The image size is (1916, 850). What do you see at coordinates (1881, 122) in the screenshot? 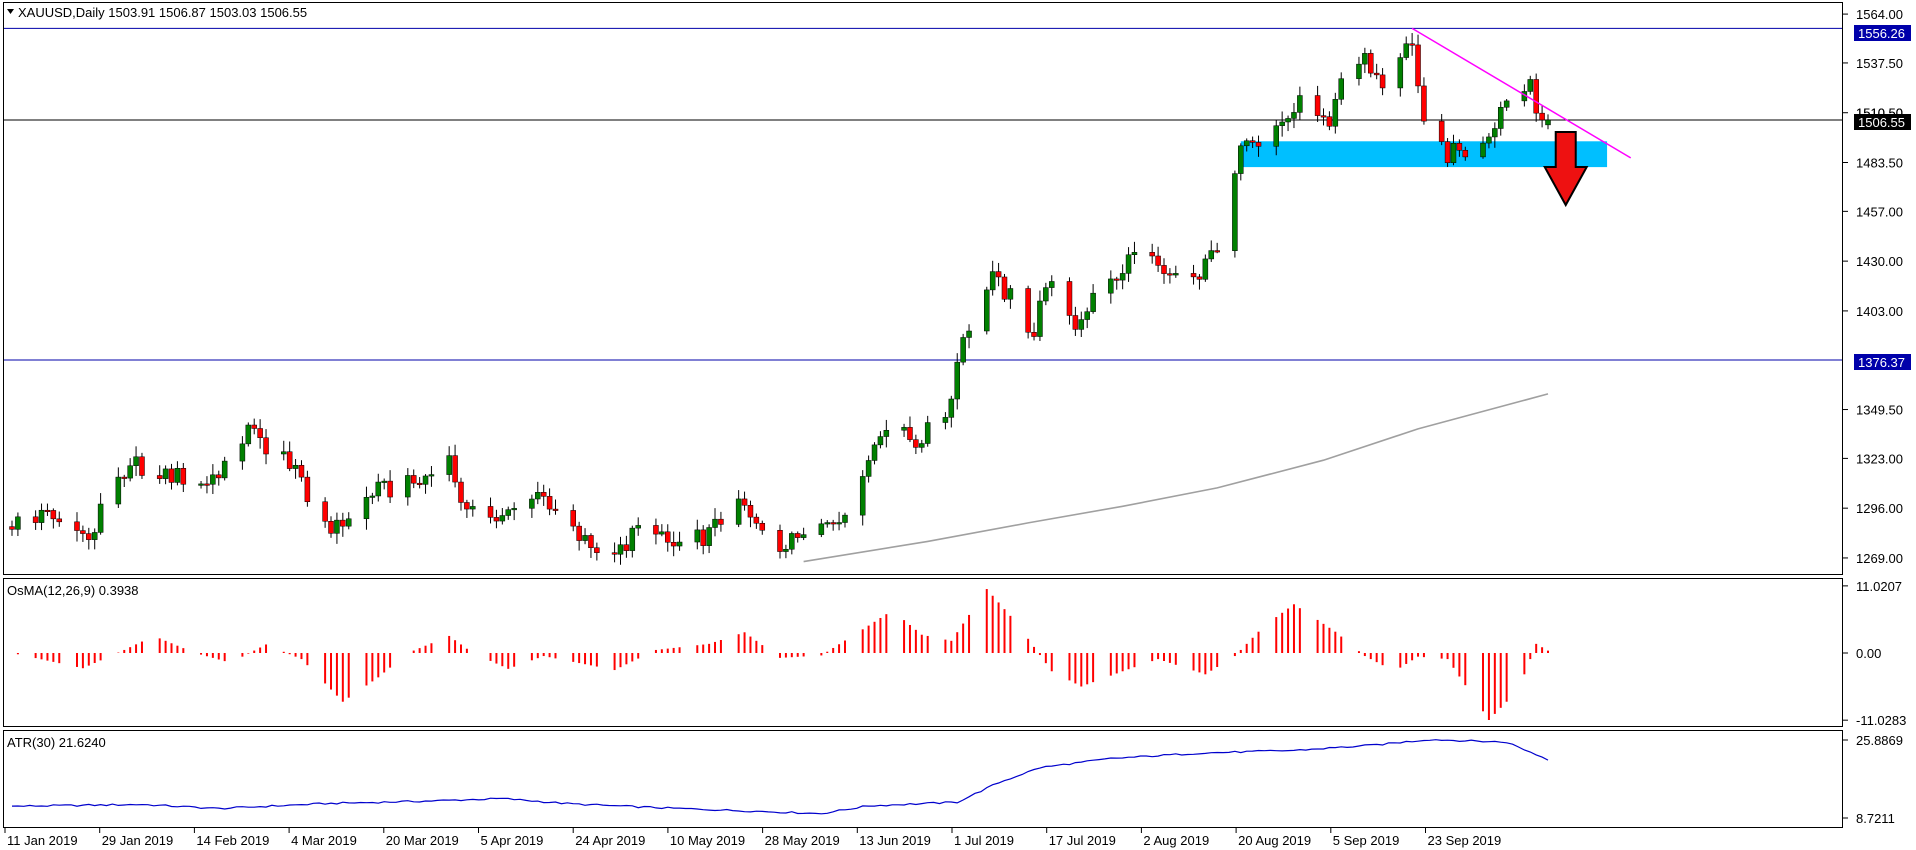
I see `current-price-label: 1506.55` at bounding box center [1881, 122].